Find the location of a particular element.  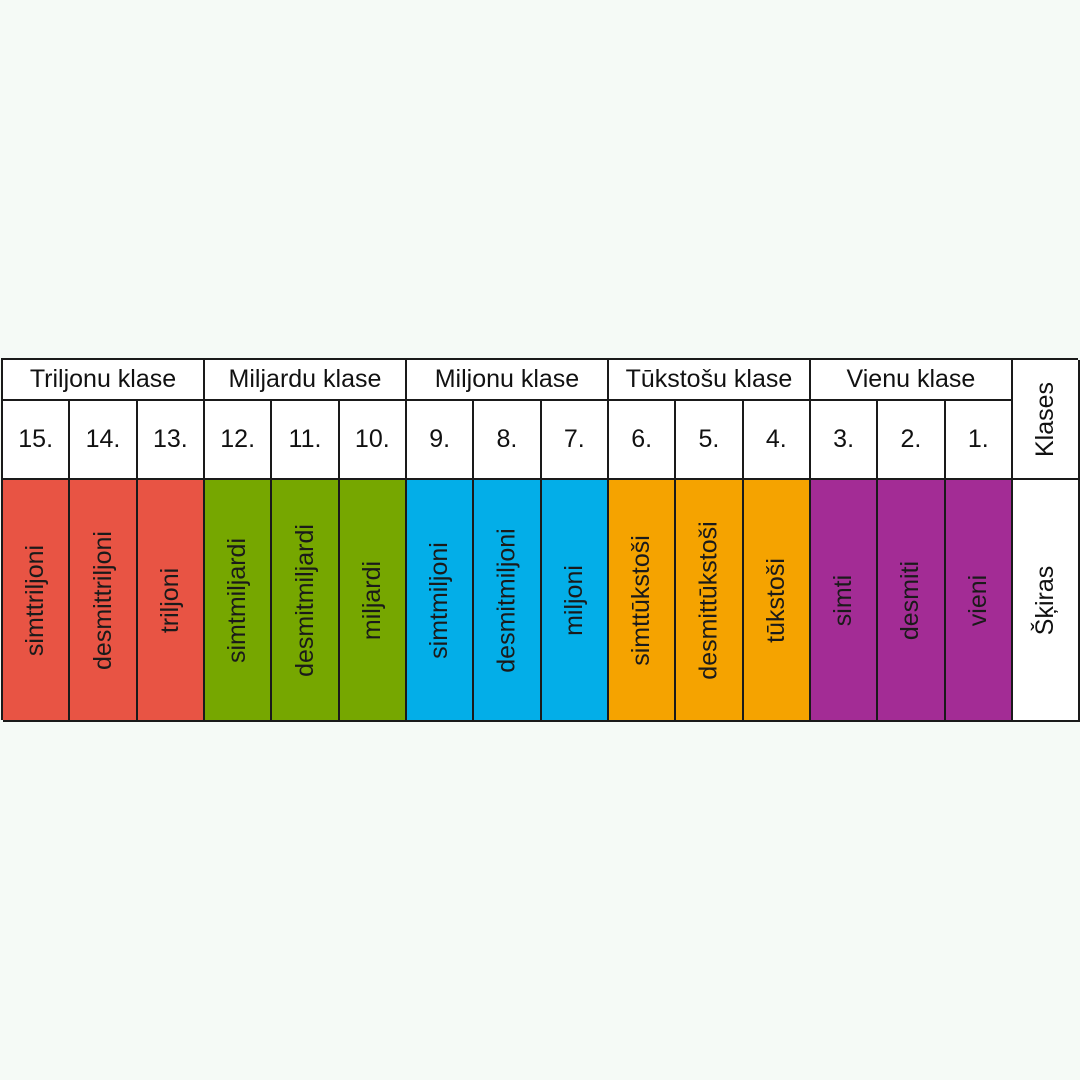

digit-place-name: miljoni is located at coordinates (573, 600).